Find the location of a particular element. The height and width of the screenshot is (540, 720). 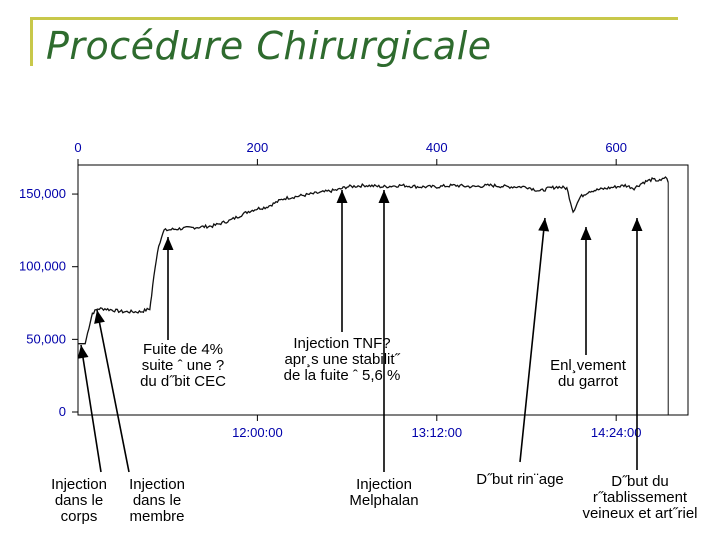

arrow-debut-rincage-shaft is located at coordinates (532, 340).